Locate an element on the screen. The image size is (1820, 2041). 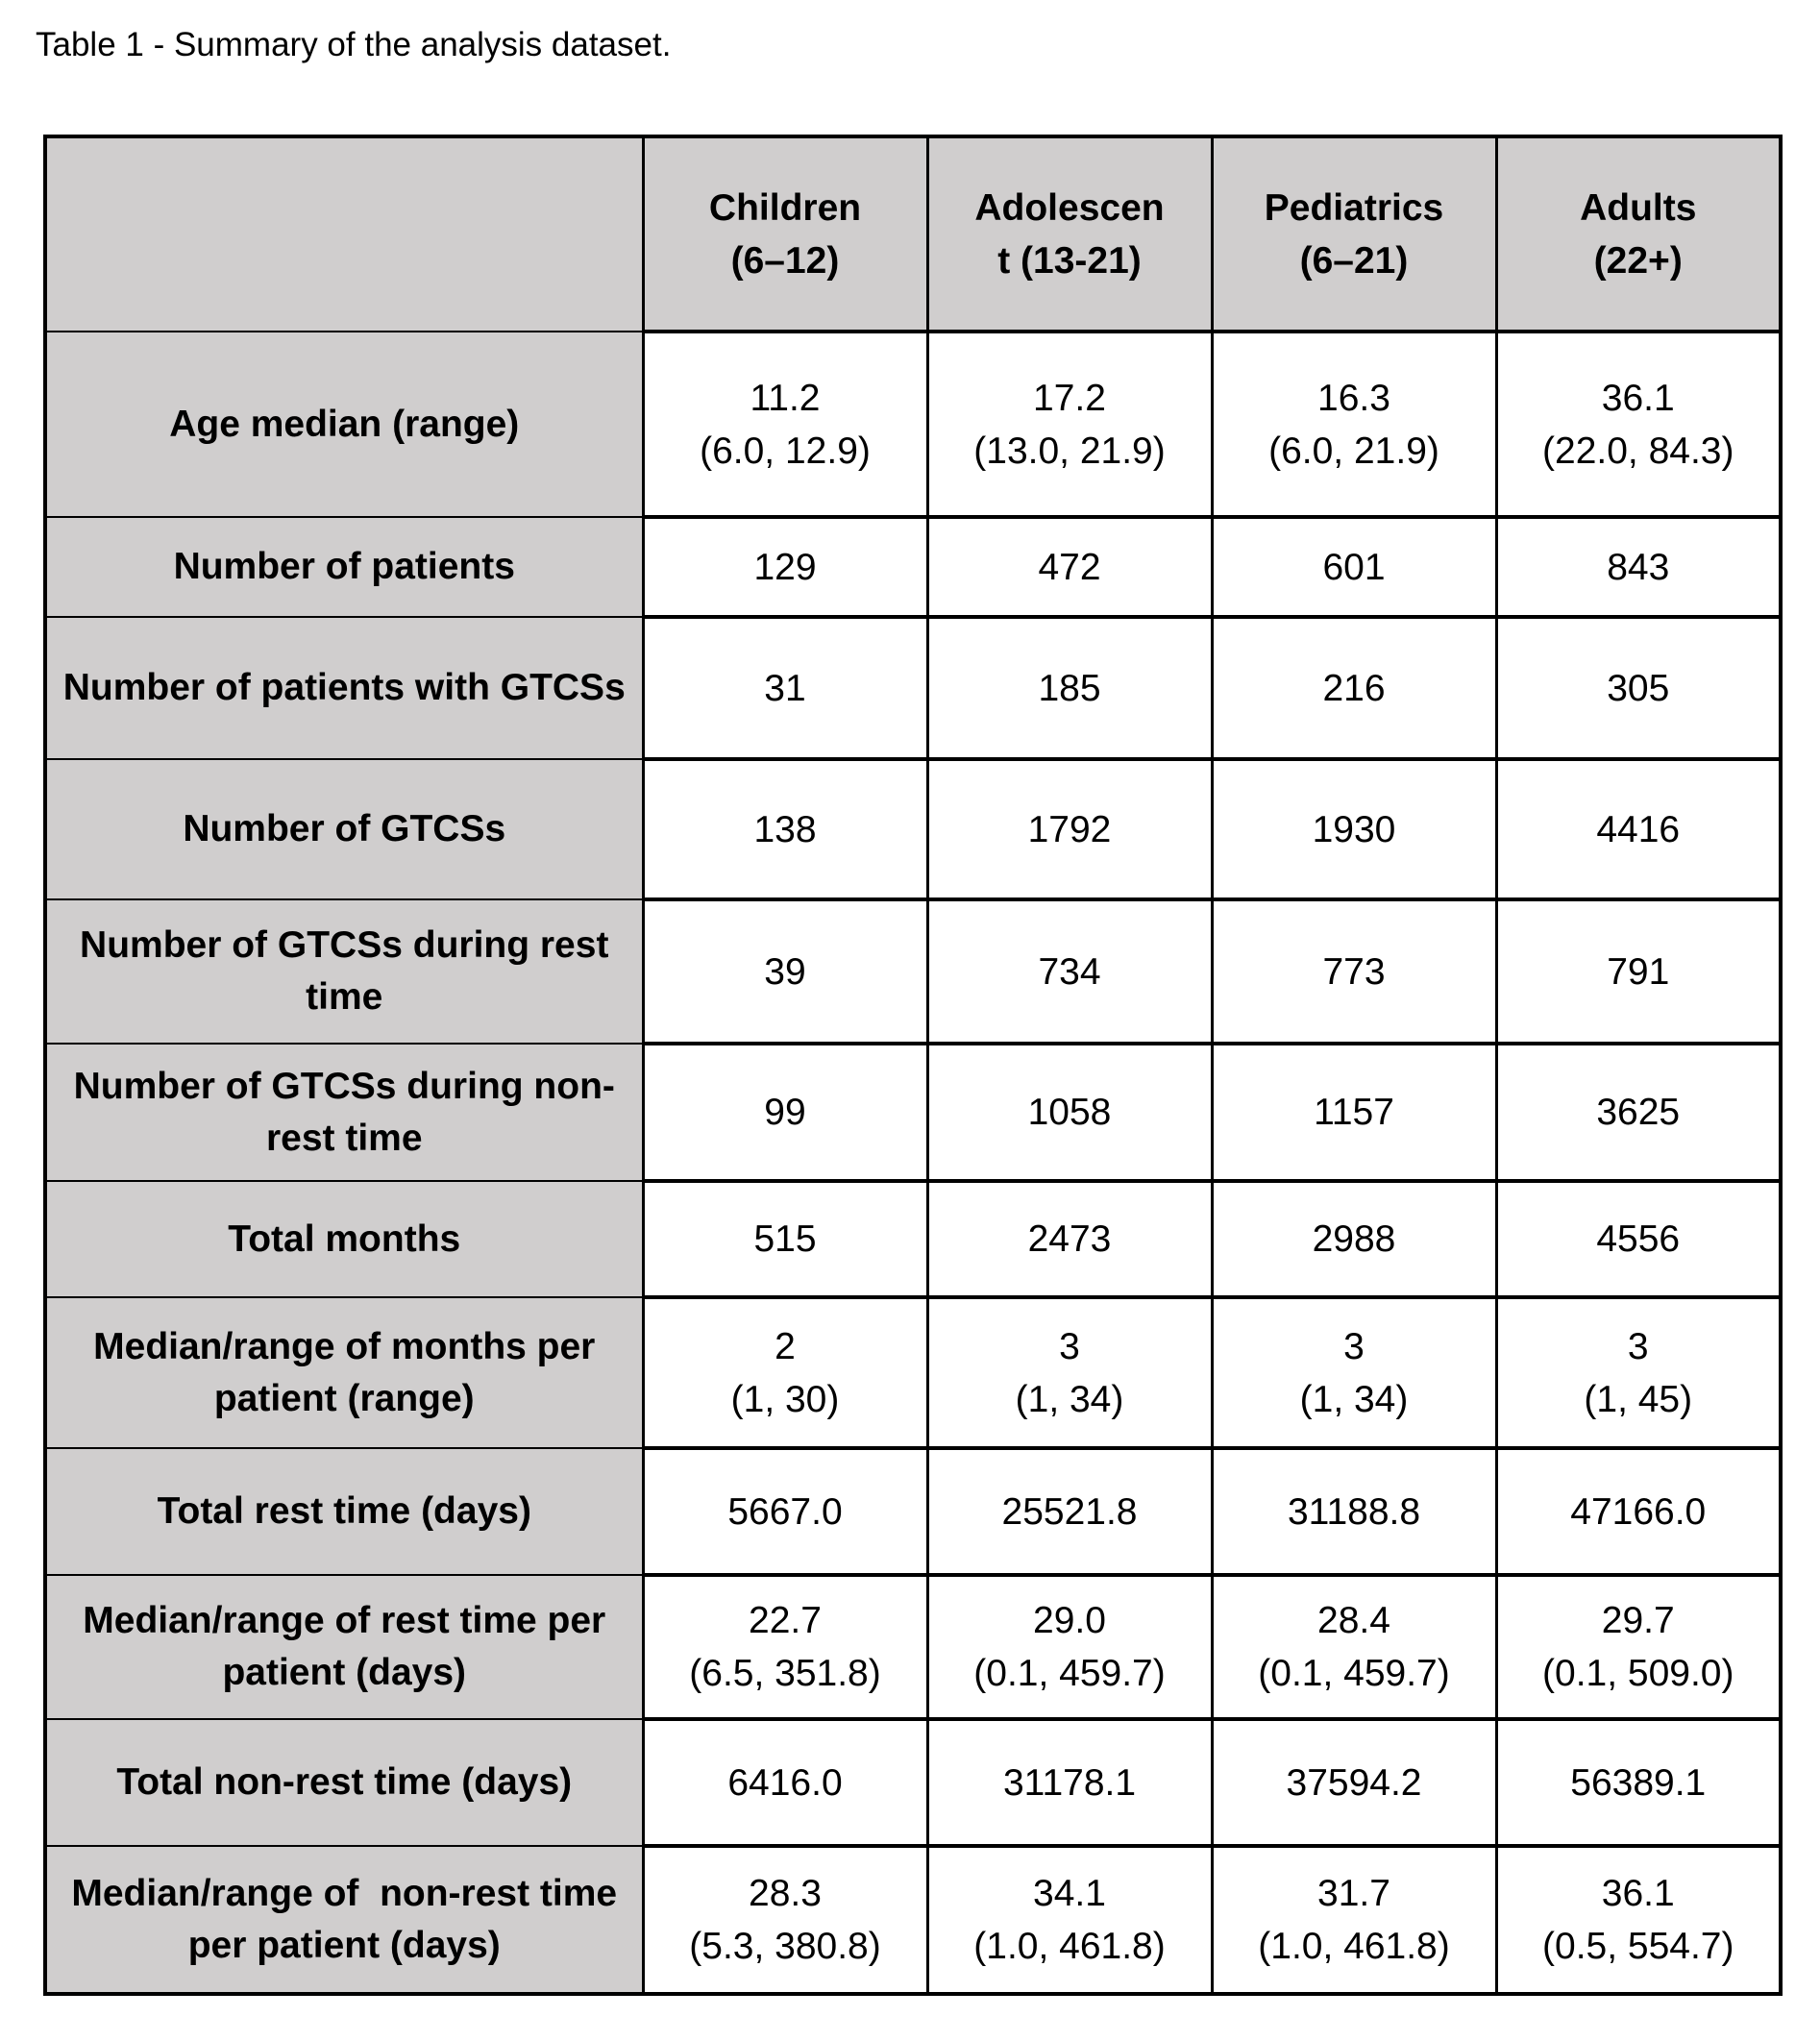
data-cell: 31188.8 is located at coordinates (1354, 1511).